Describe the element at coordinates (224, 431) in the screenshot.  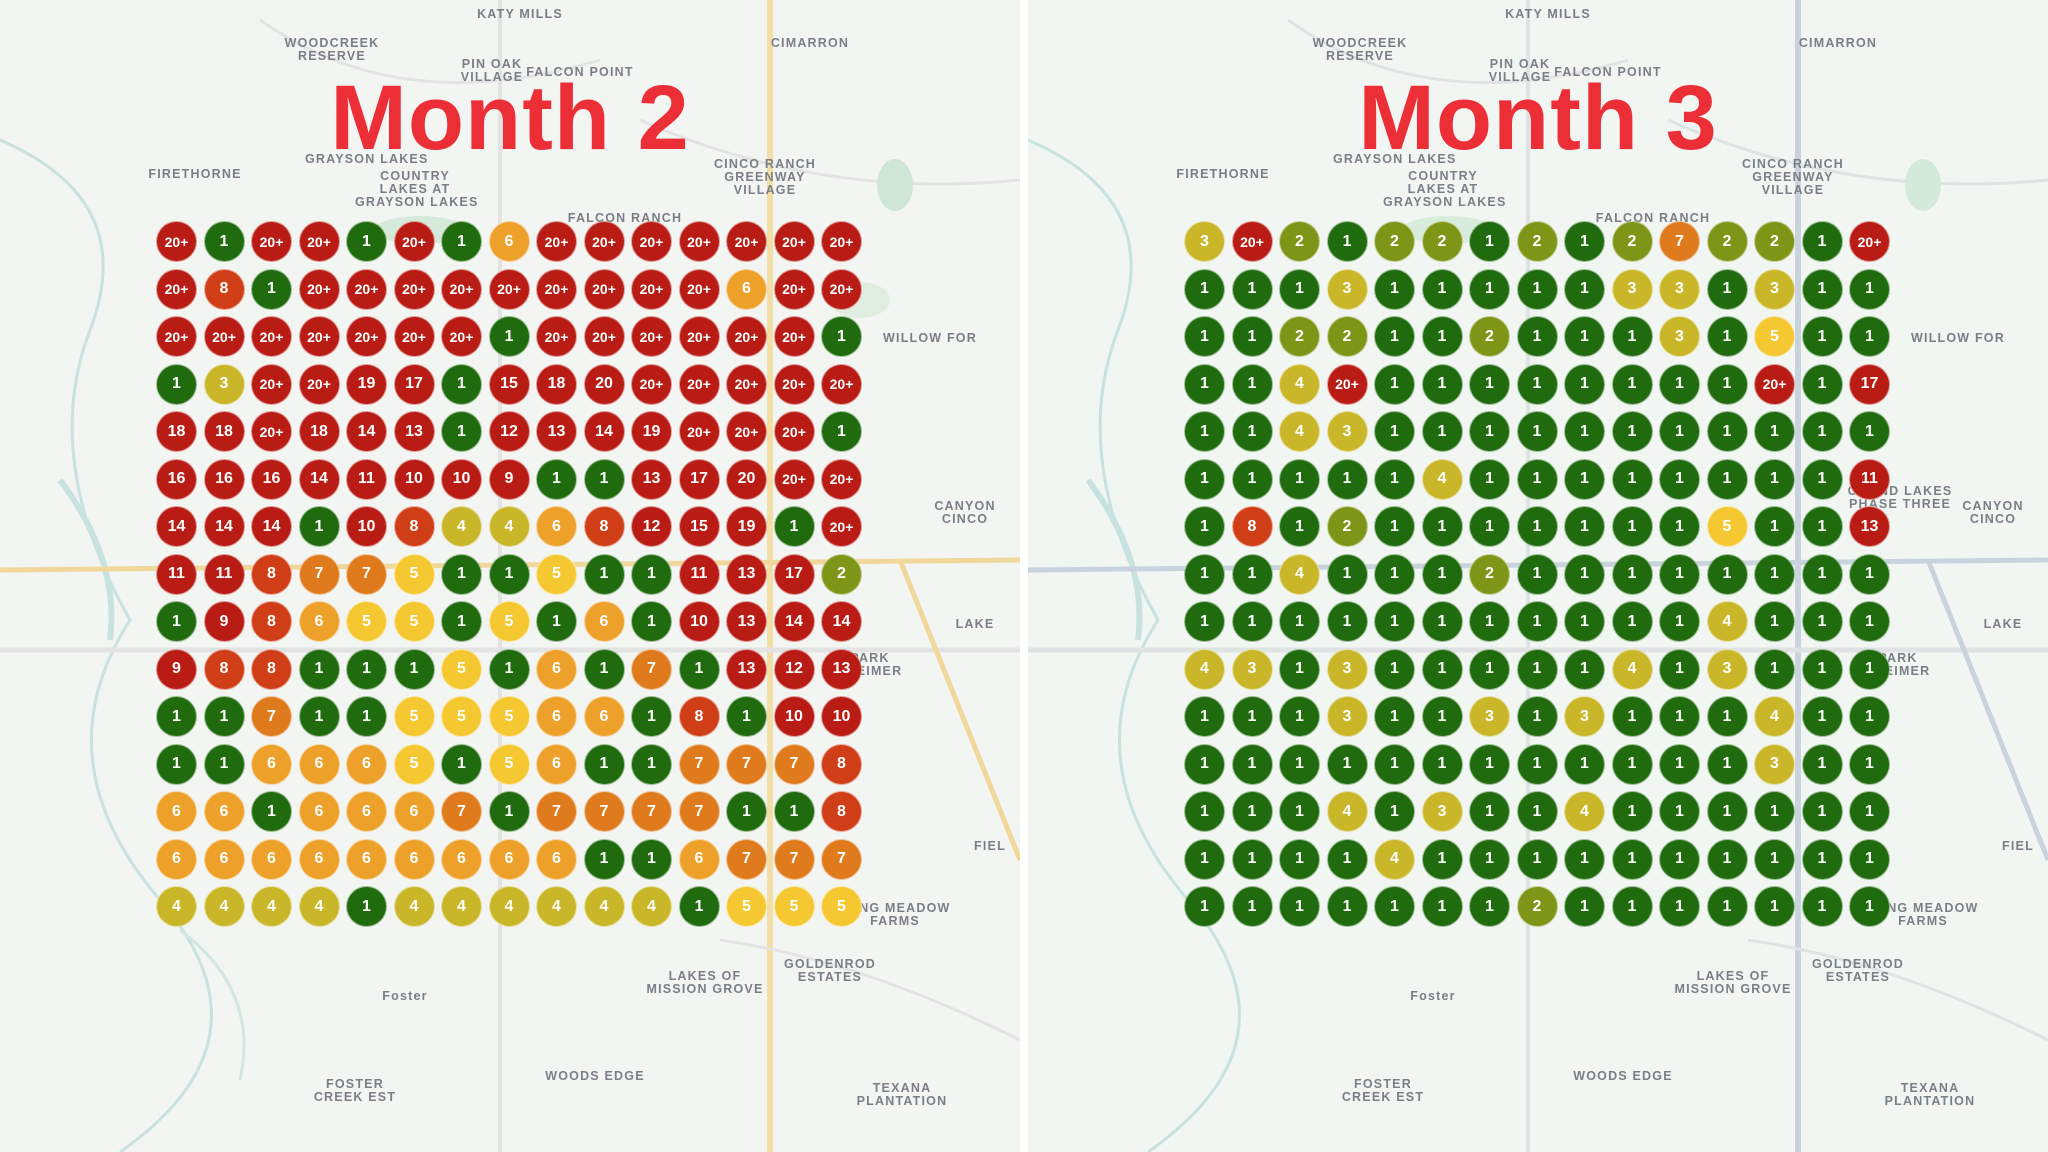
I see `rank-marker: 18` at that location.